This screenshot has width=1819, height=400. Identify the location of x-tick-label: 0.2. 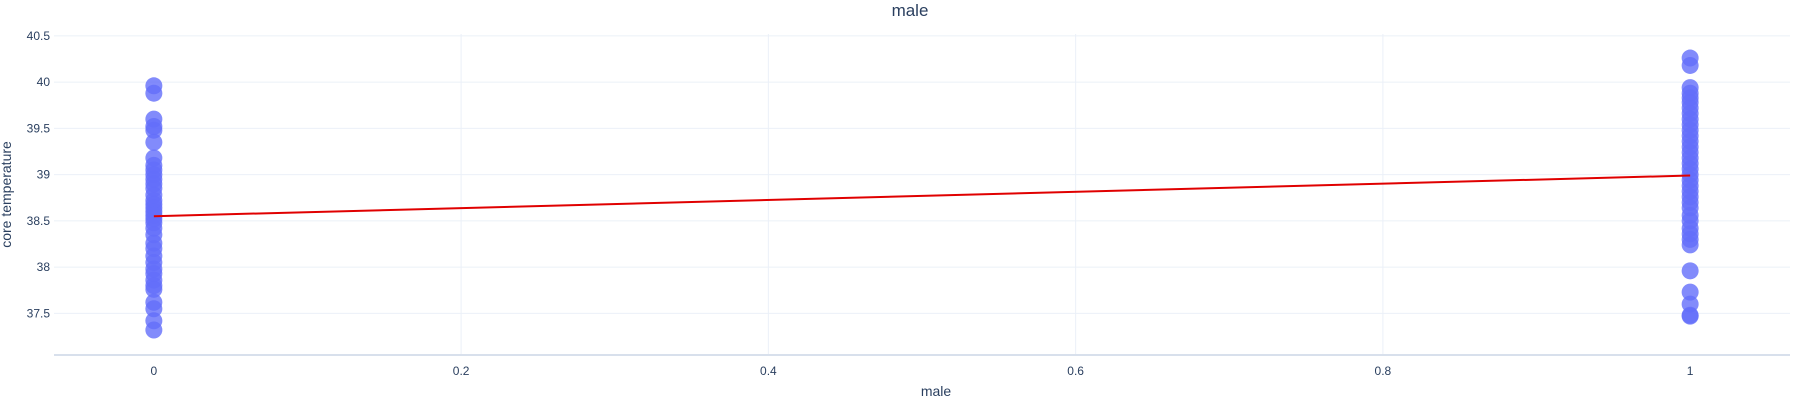
(461, 371).